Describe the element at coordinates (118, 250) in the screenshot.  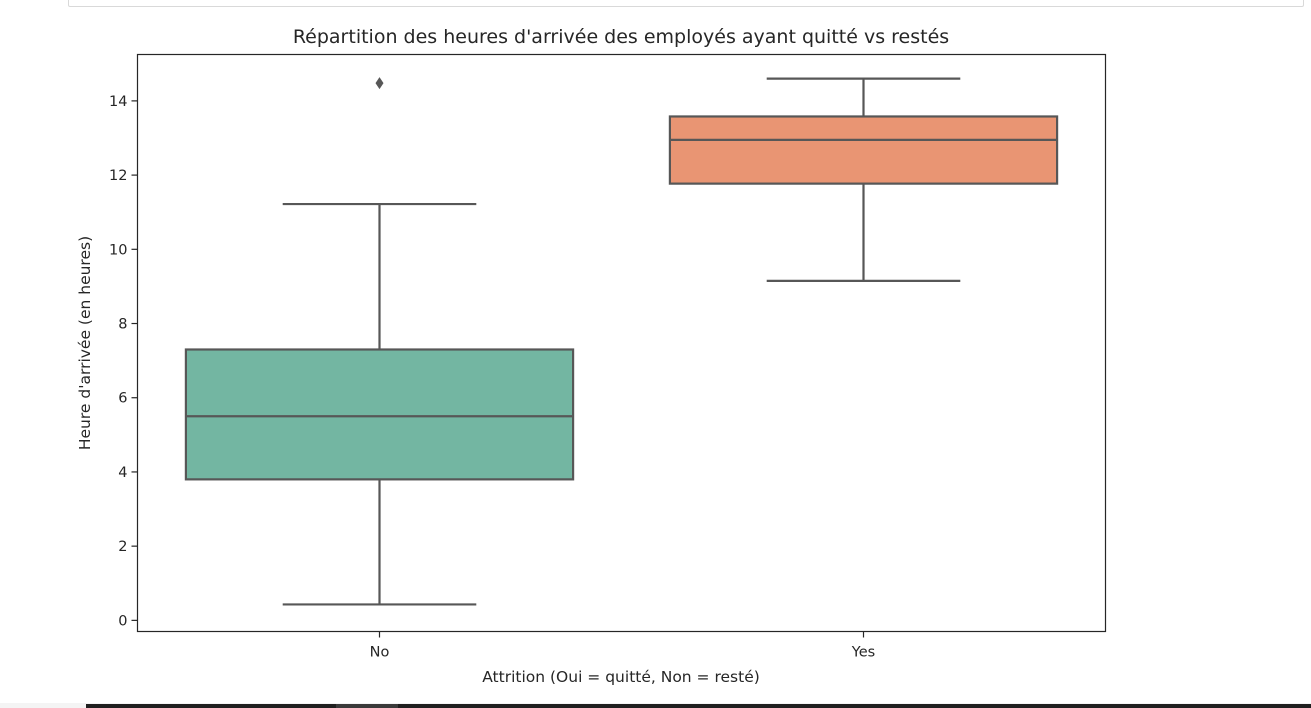
I see `y-tick-label: 10` at that location.